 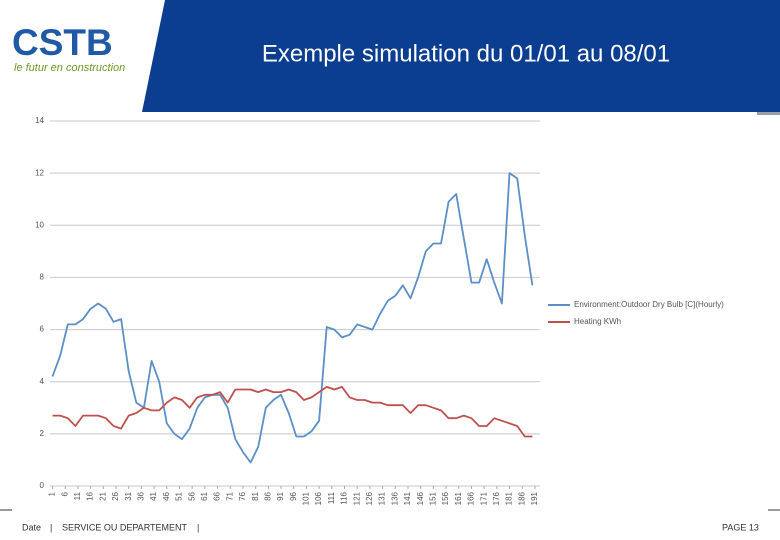 What do you see at coordinates (394, 498) in the screenshot?
I see `x-tick-label: 136` at bounding box center [394, 498].